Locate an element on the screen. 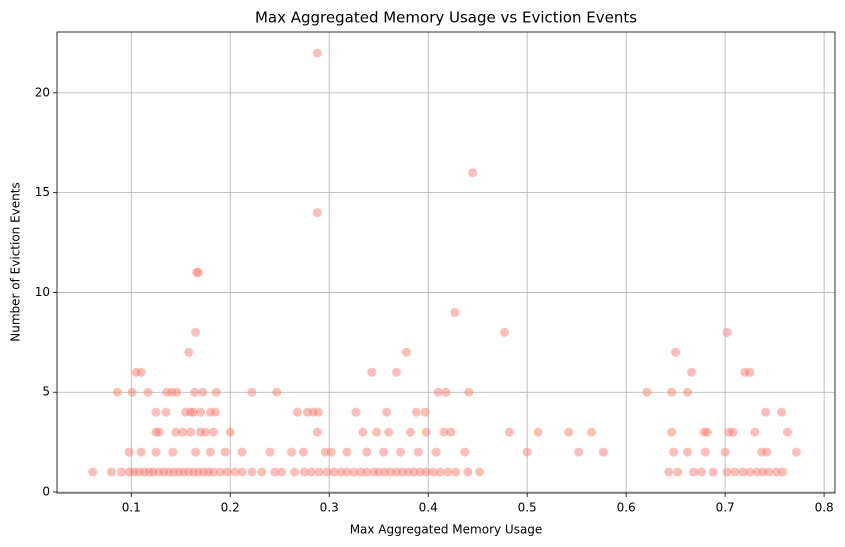 The height and width of the screenshot is (547, 845). x-axis-label: Max Aggregated Memory Usage is located at coordinates (446, 530).